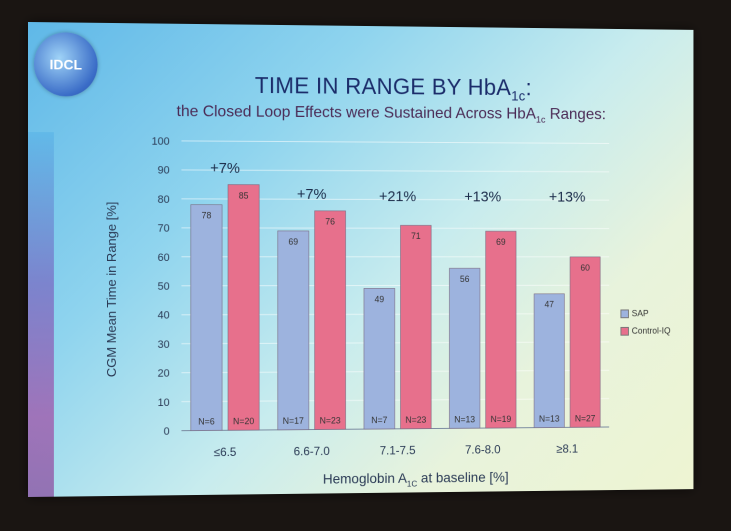  Describe the element at coordinates (651, 331) in the screenshot. I see `legend-label-control-iq: Control-IQ` at that location.